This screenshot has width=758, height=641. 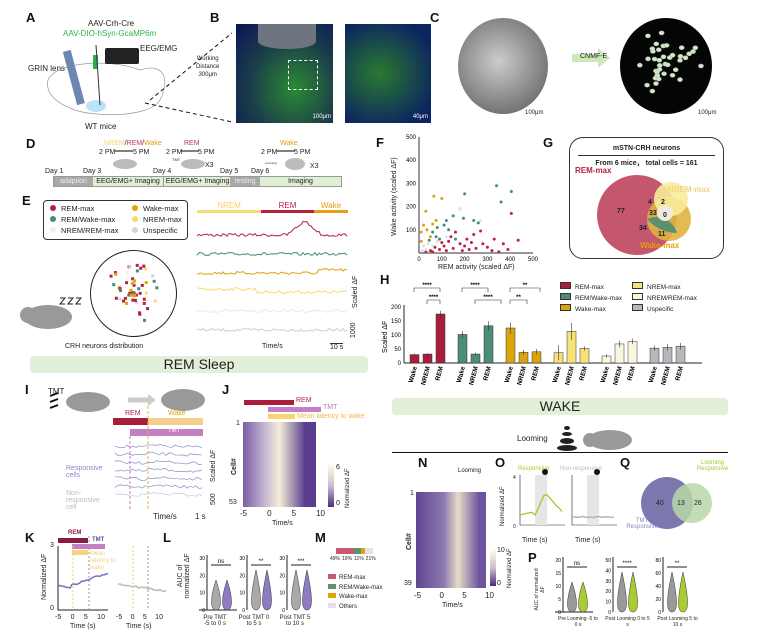 I want to click on neuron-dot, so click(x=134, y=293).